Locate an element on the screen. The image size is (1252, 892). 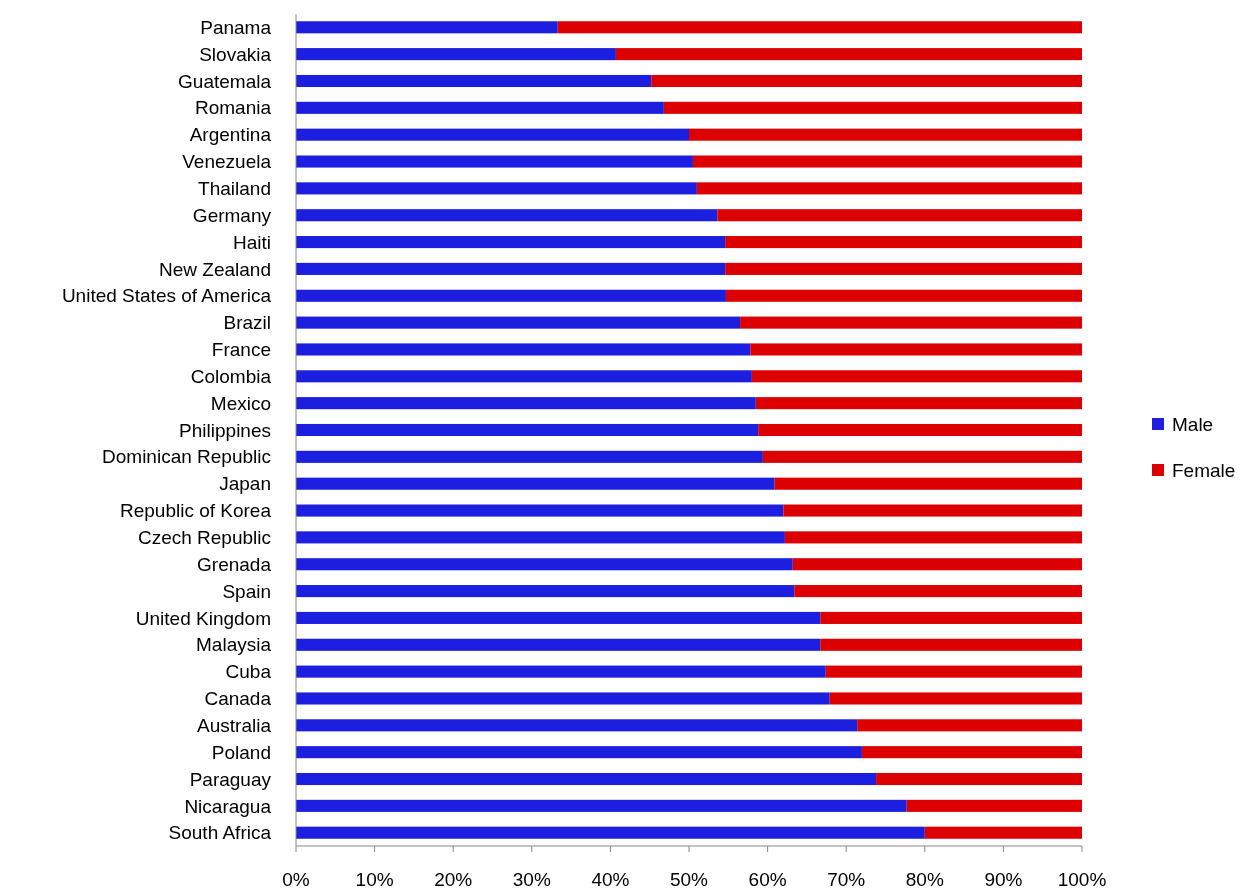
y-tick-label: Guatemala is located at coordinates (225, 81).